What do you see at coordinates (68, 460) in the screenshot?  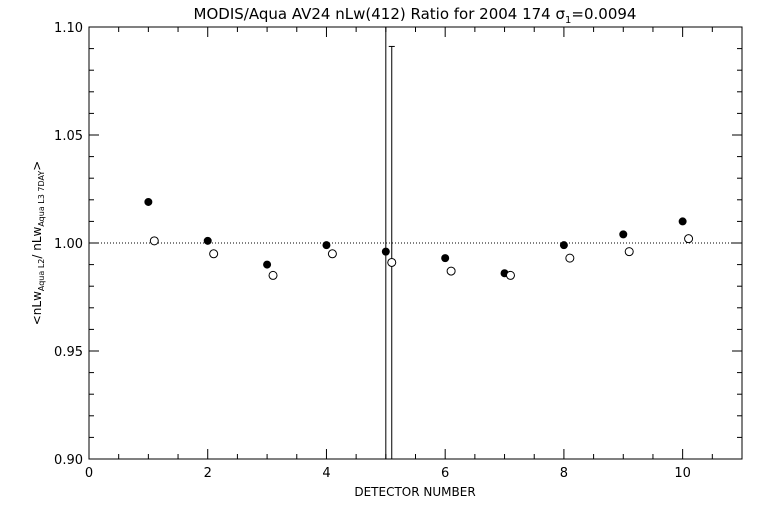 I see `y-tick-label: 0.90` at bounding box center [68, 460].